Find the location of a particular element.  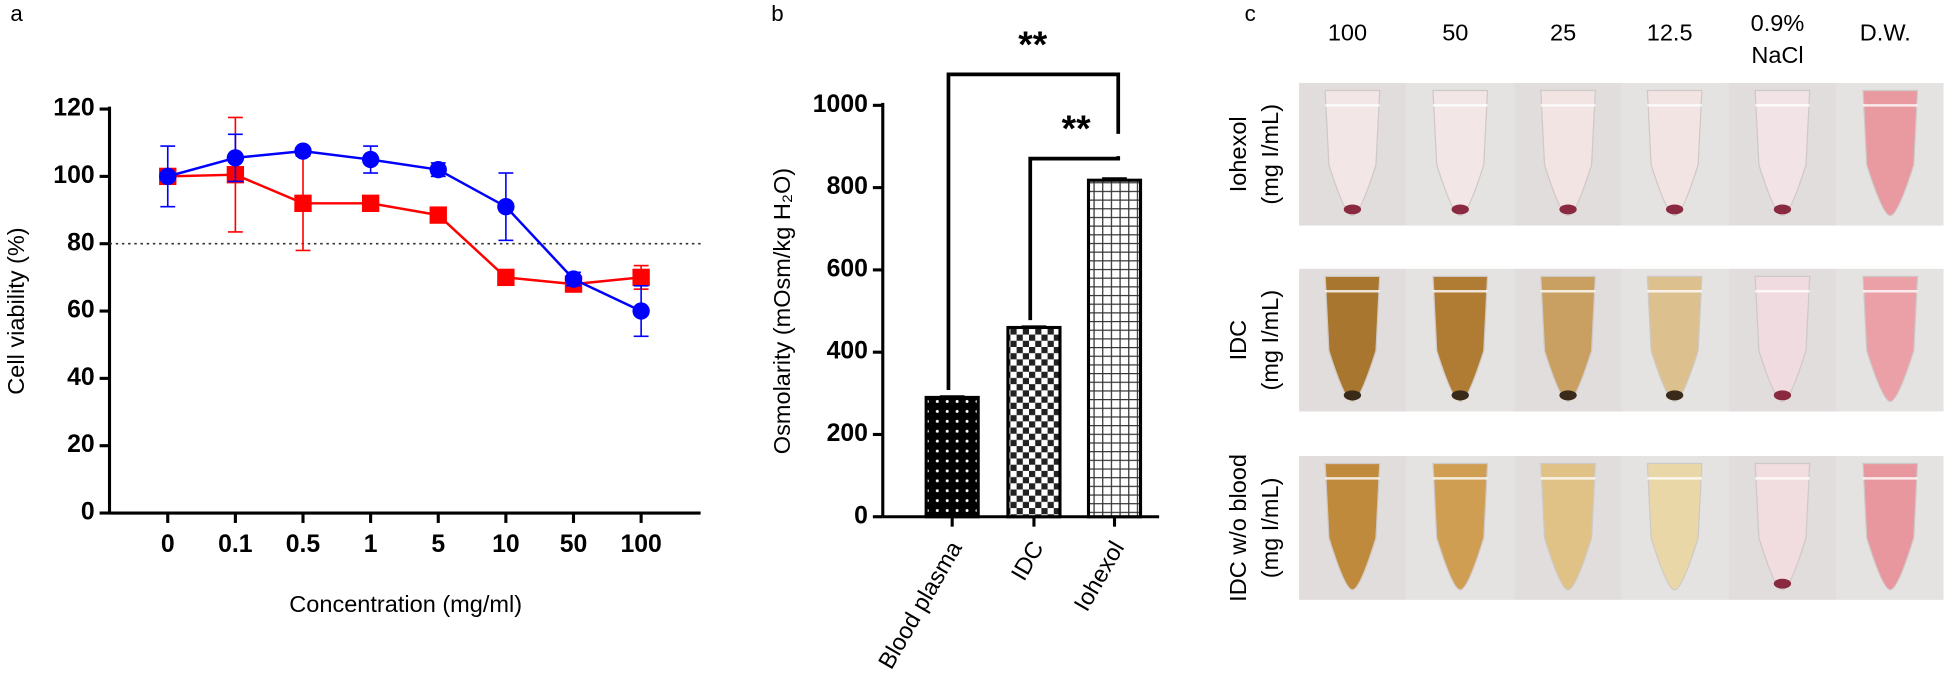

y-axis-label: Osmolarity (mOsm/kg H₂O) is located at coordinates (782, 311).